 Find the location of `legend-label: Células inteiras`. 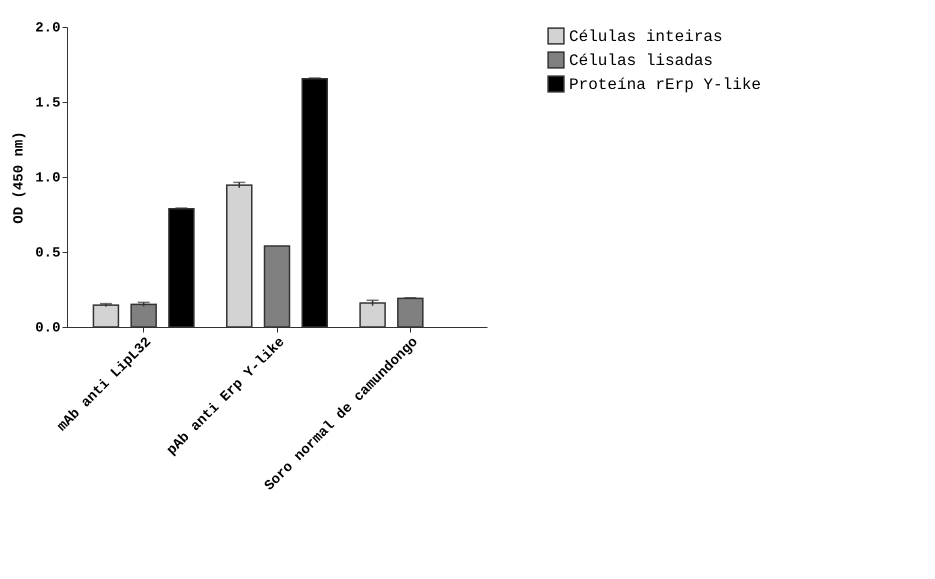

legend-label: Células inteiras is located at coordinates (646, 37).